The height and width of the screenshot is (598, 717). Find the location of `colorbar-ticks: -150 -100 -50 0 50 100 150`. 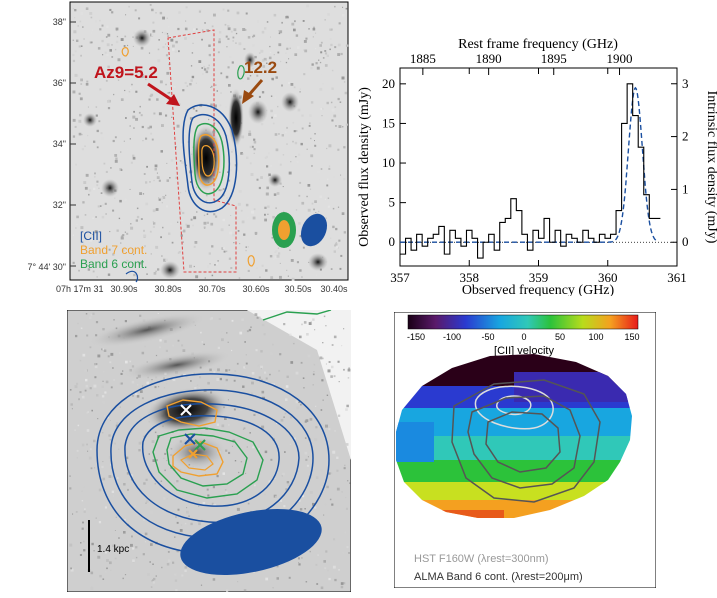

colorbar-ticks: -150 -100 -50 0 50 100 150 is located at coordinates (523, 337).